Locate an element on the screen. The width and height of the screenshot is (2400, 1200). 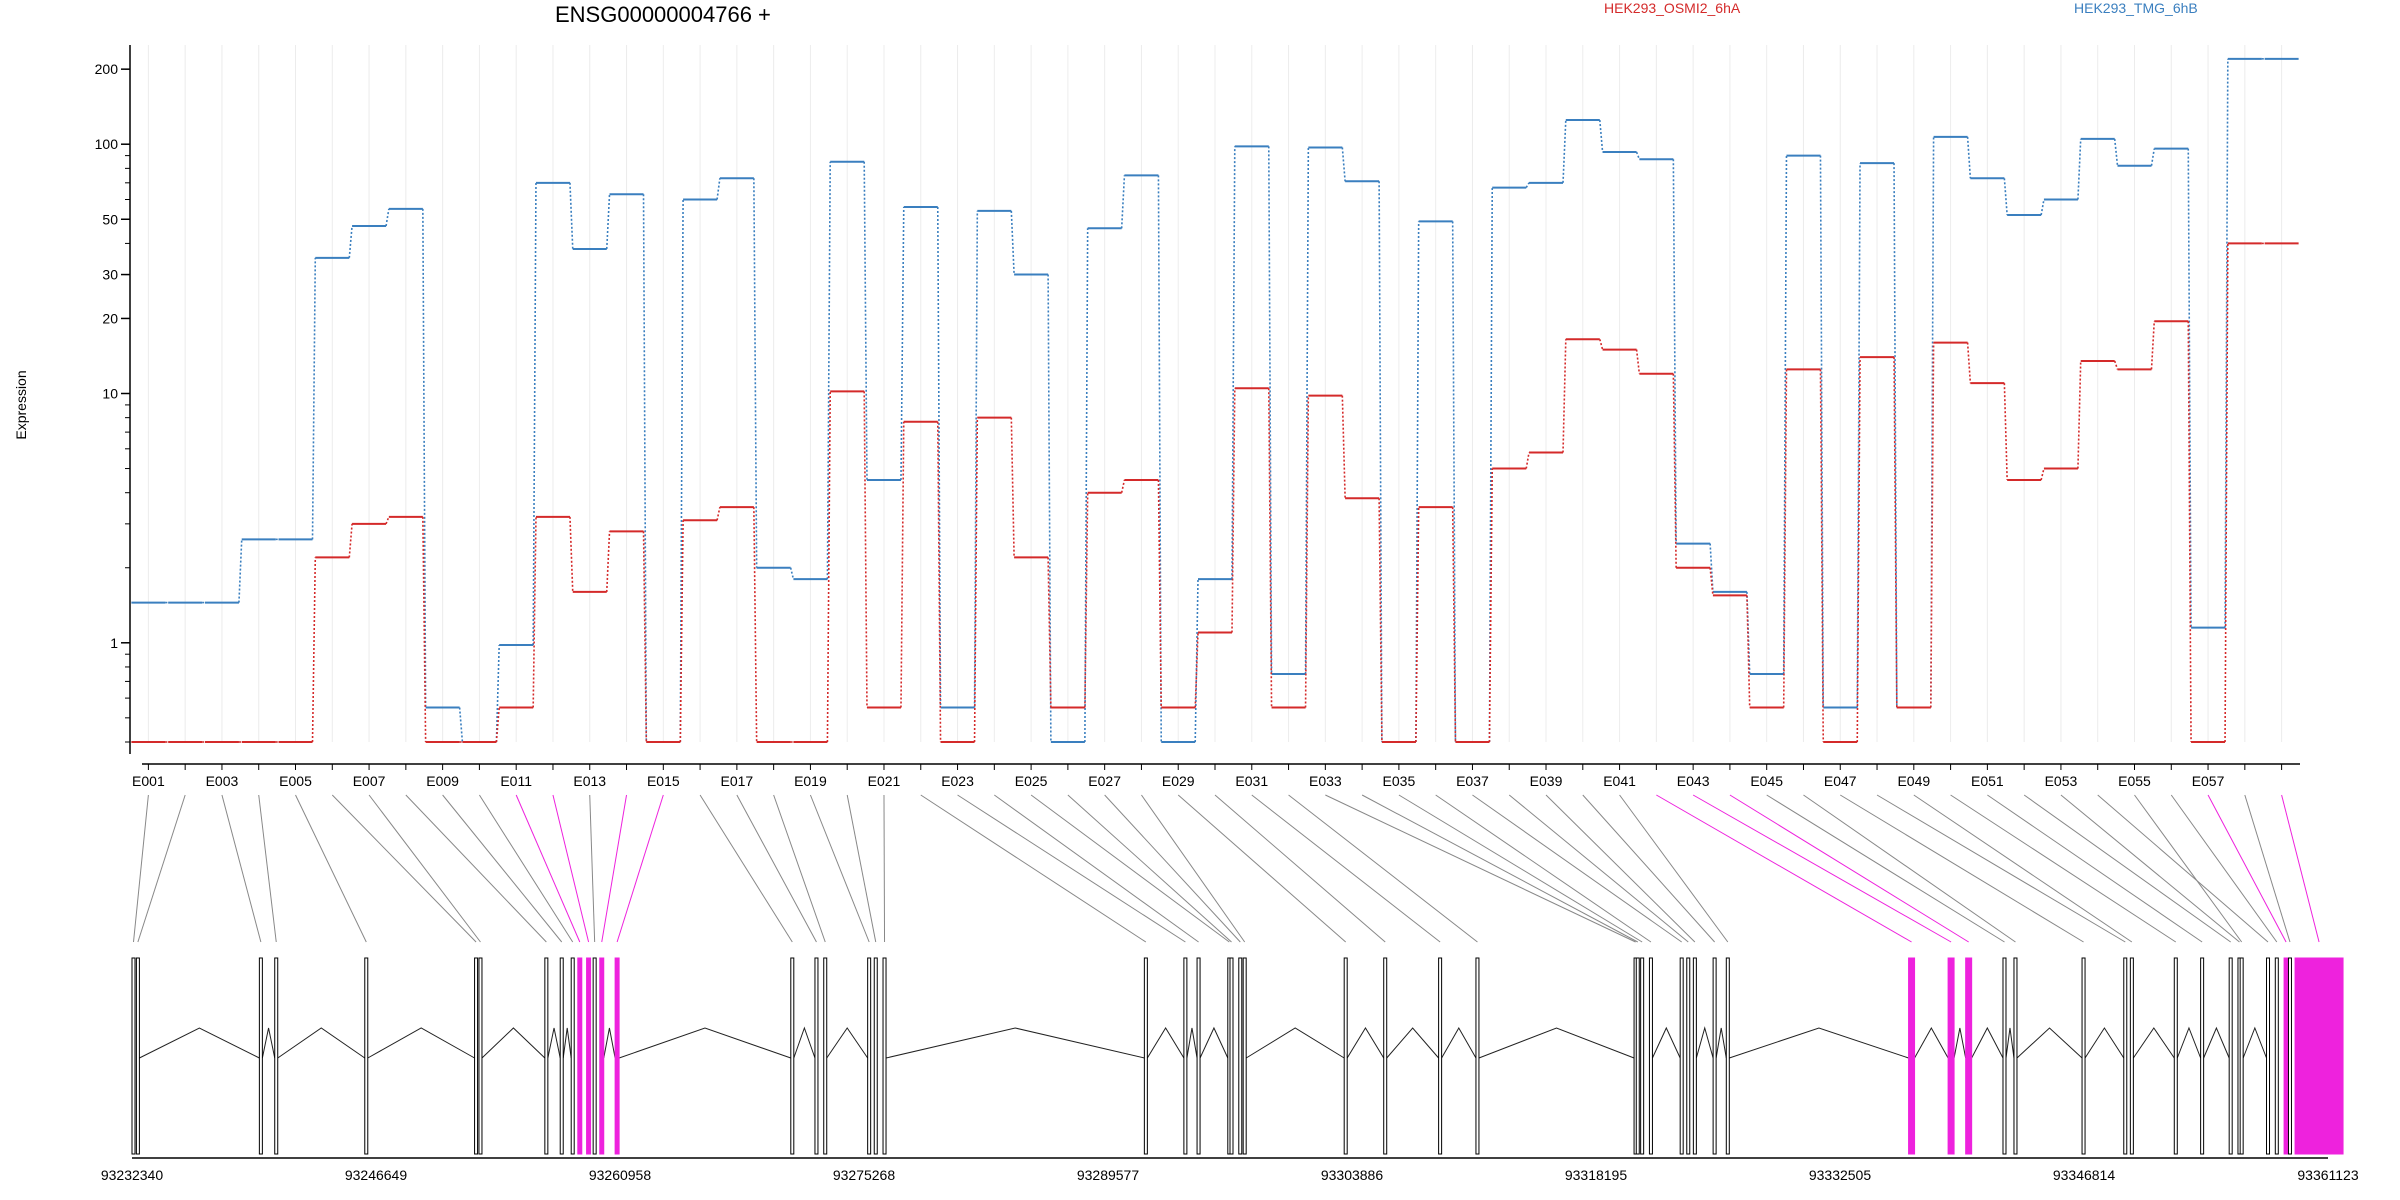
x-tick-label: E033 is located at coordinates (1325, 781).